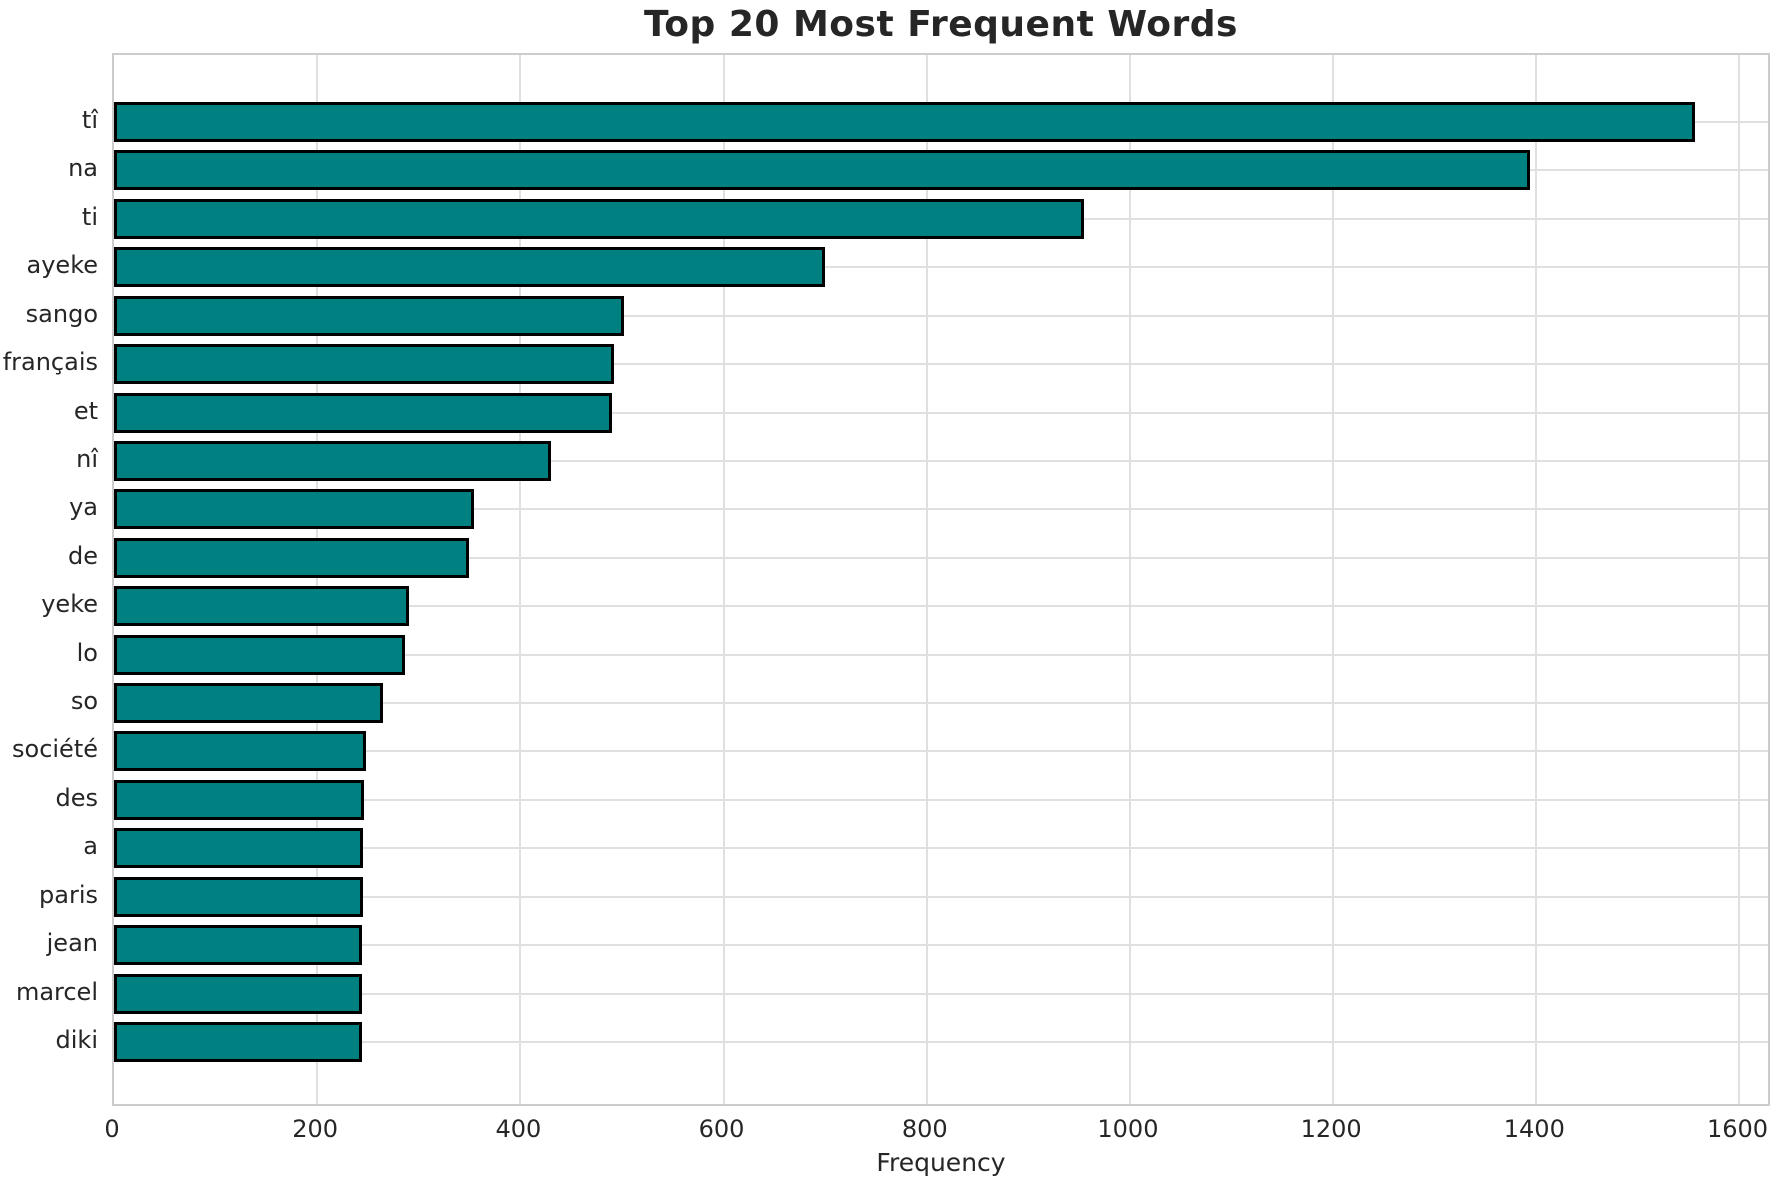  Describe the element at coordinates (89, 120) in the screenshot. I see `y-tick-label: tî` at that location.